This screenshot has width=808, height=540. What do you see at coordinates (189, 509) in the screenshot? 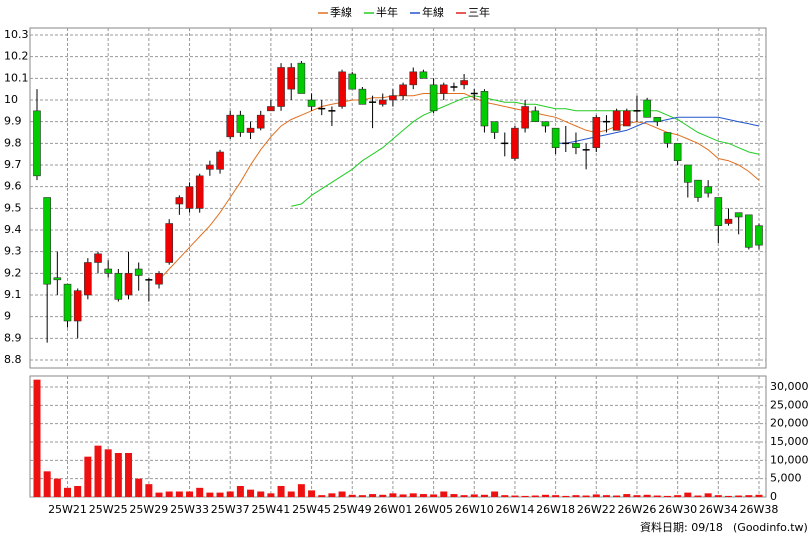
I see `x-tick-label: 25W33` at bounding box center [189, 509].